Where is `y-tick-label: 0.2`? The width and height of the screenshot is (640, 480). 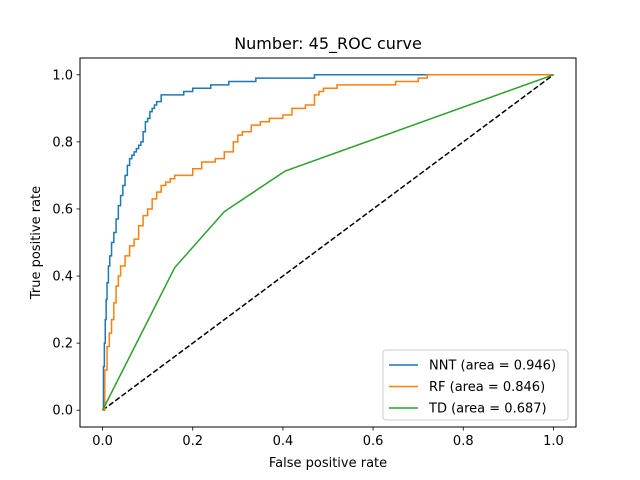
y-tick-label: 0.2 is located at coordinates (62, 344).